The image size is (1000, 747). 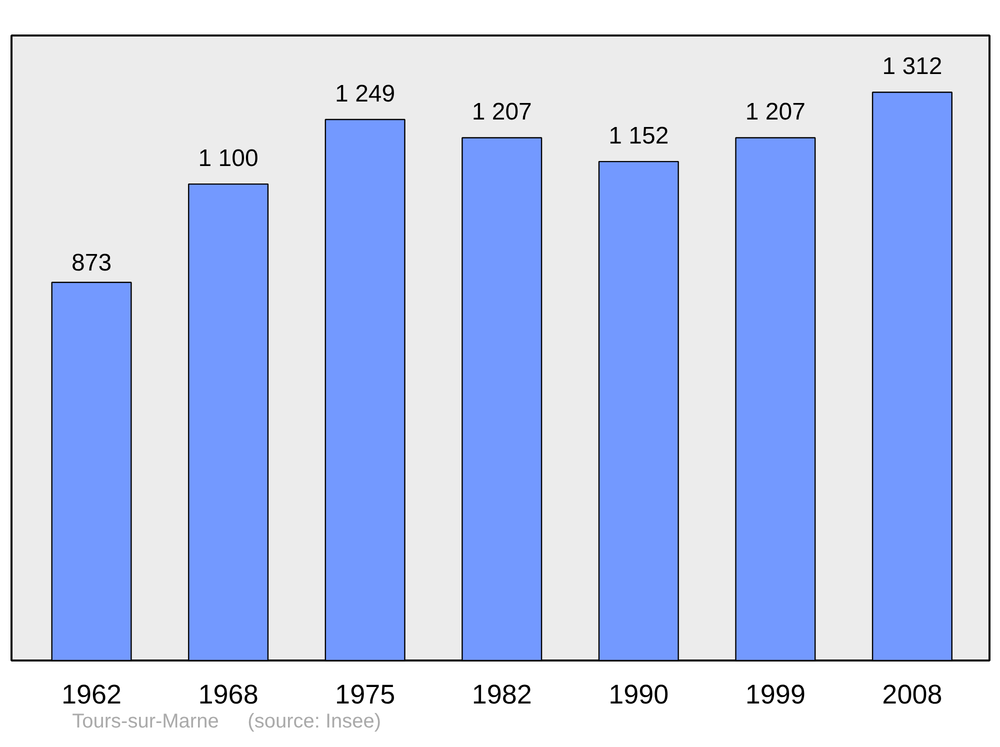 I want to click on x-tick-label: 1962, so click(x=91, y=695).